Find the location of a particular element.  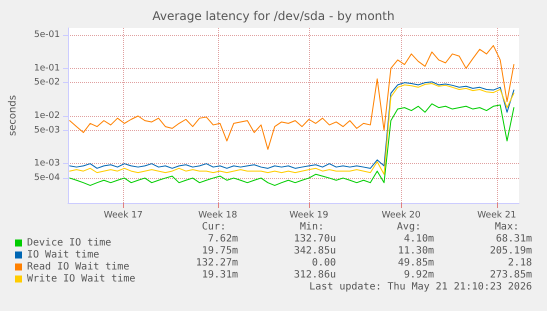

y-tick-label: 5e-04 is located at coordinates (47, 178).